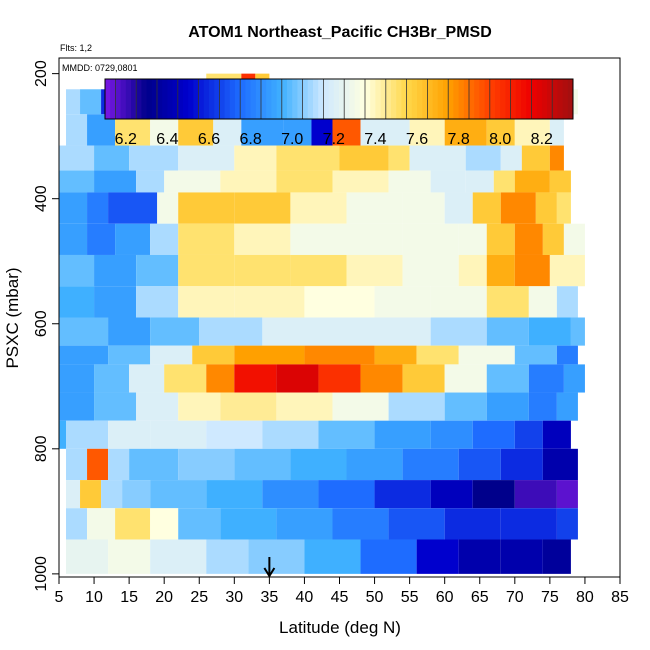  What do you see at coordinates (334, 139) in the screenshot?
I see `colorbar-tick-label: 7.2` at bounding box center [334, 139].